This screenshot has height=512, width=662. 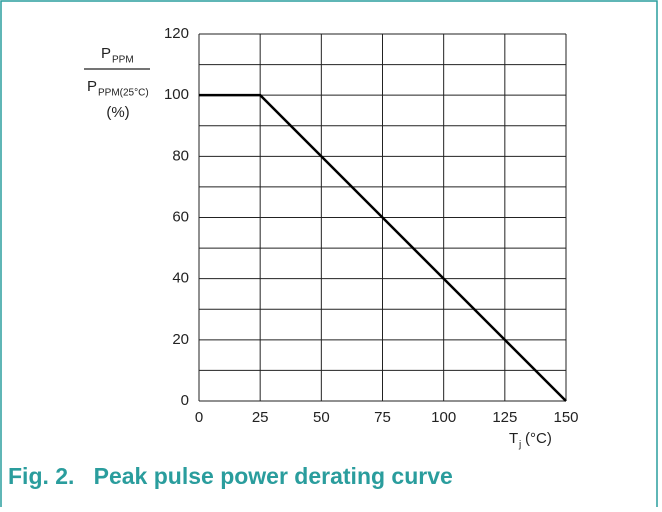 I want to click on y-tick-label: 80, so click(x=180, y=155).